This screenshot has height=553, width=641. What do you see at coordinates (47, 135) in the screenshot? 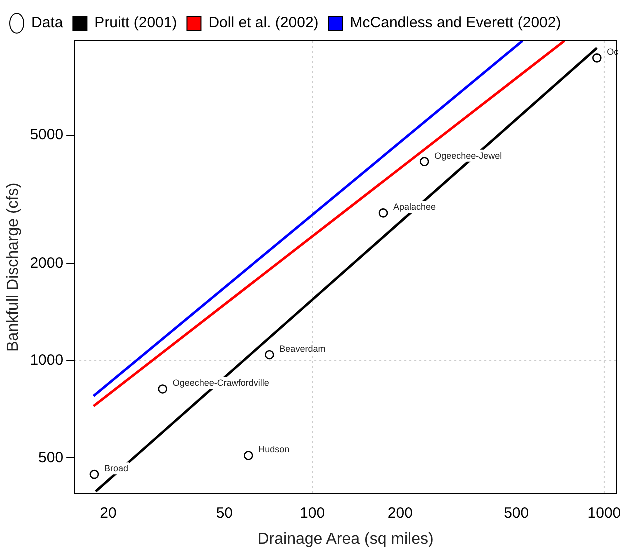
I see `y-tick-label: 5000` at bounding box center [47, 135].